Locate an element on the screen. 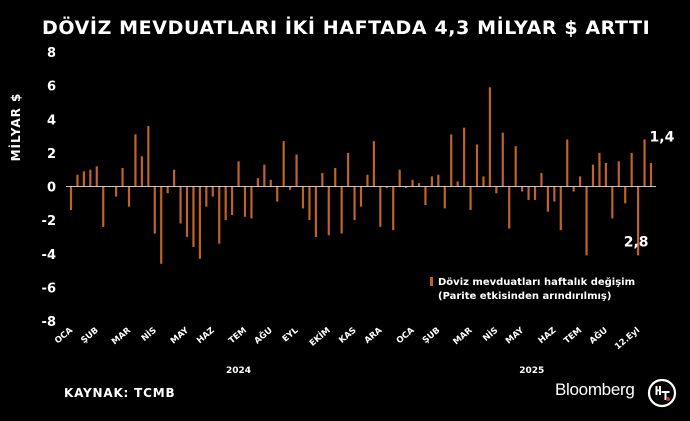 The height and width of the screenshot is (421, 690). y-axis-label: MİLYAR $ is located at coordinates (15, 127).